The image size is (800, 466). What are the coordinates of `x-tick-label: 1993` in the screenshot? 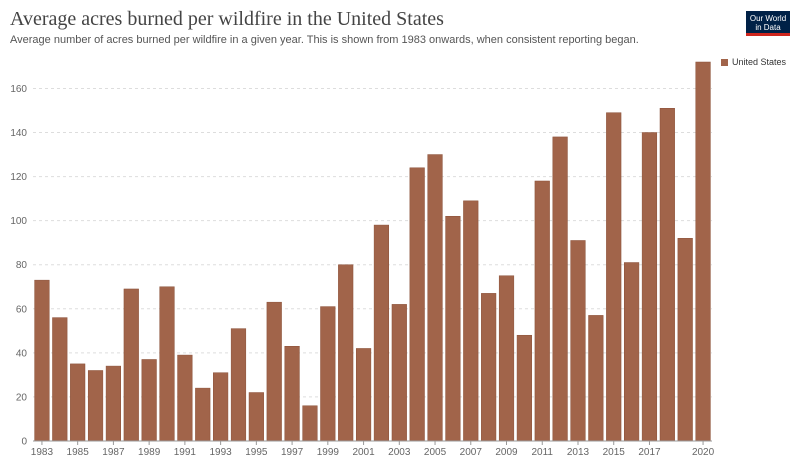 It's located at (220, 452).